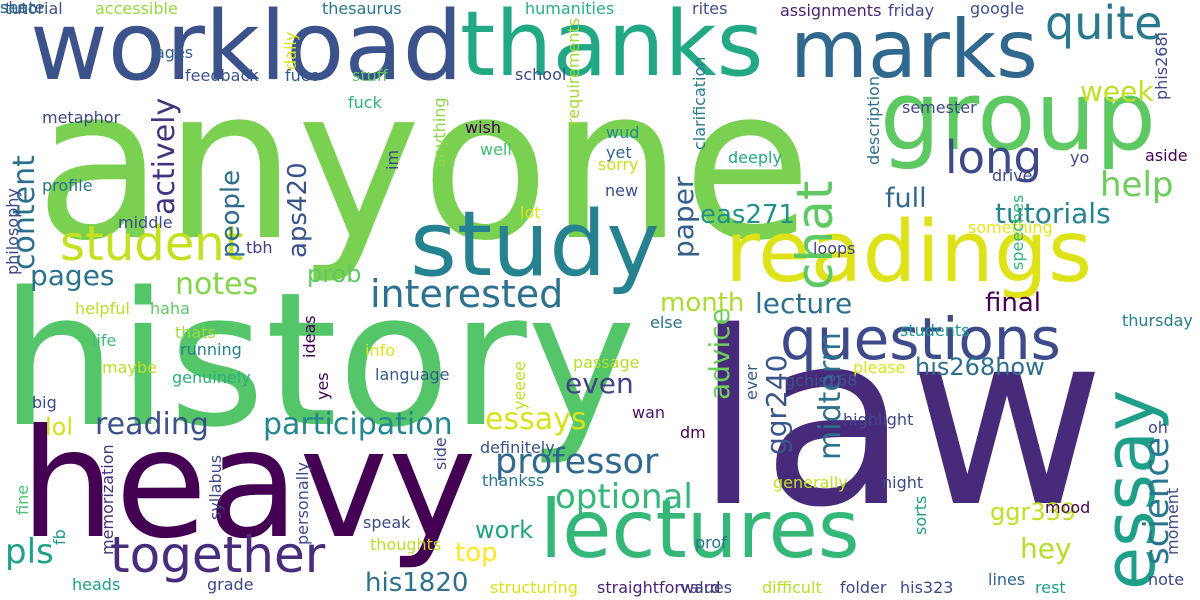  What do you see at coordinates (412, 374) in the screenshot?
I see `cloud-word: language` at bounding box center [412, 374].